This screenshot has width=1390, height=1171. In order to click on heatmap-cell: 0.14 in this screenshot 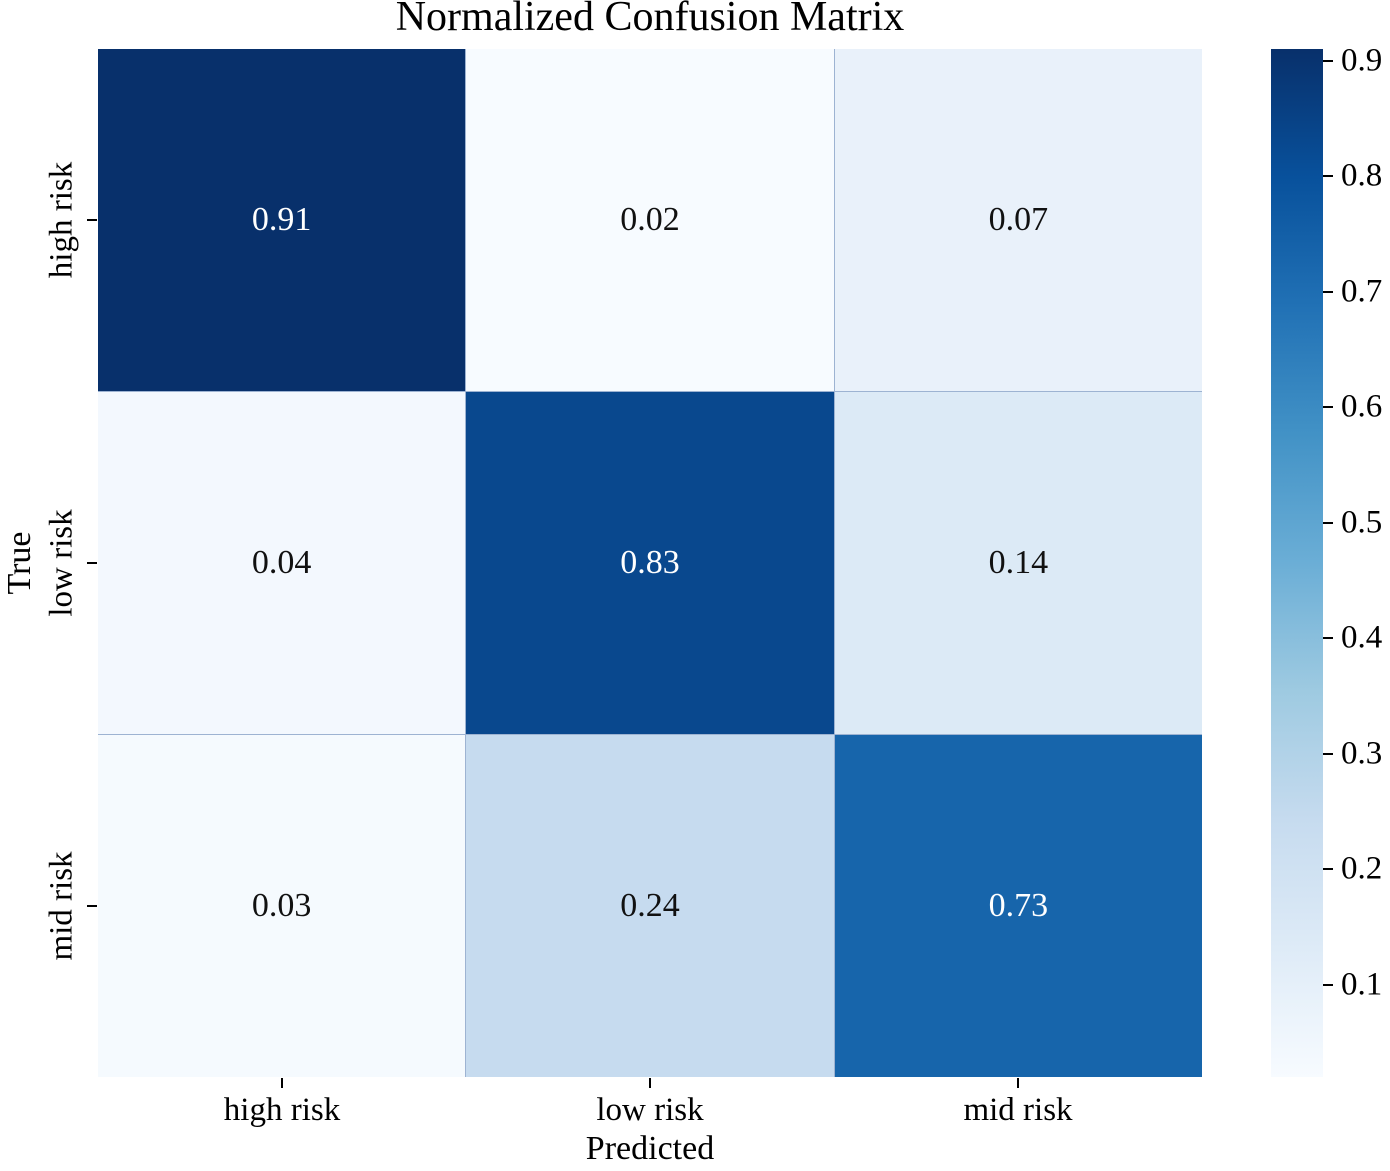, I will do `click(1018, 563)`.